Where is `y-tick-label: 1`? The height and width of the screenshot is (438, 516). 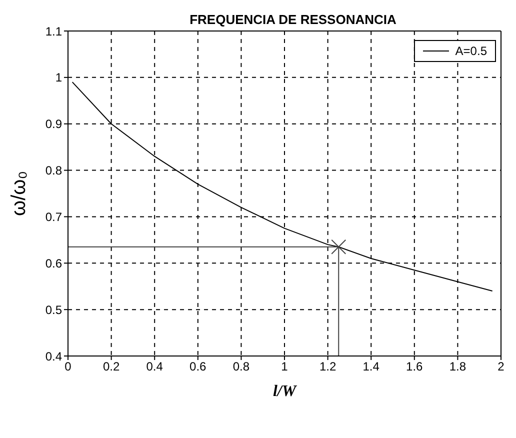 y-tick-label: 1 is located at coordinates (58, 77).